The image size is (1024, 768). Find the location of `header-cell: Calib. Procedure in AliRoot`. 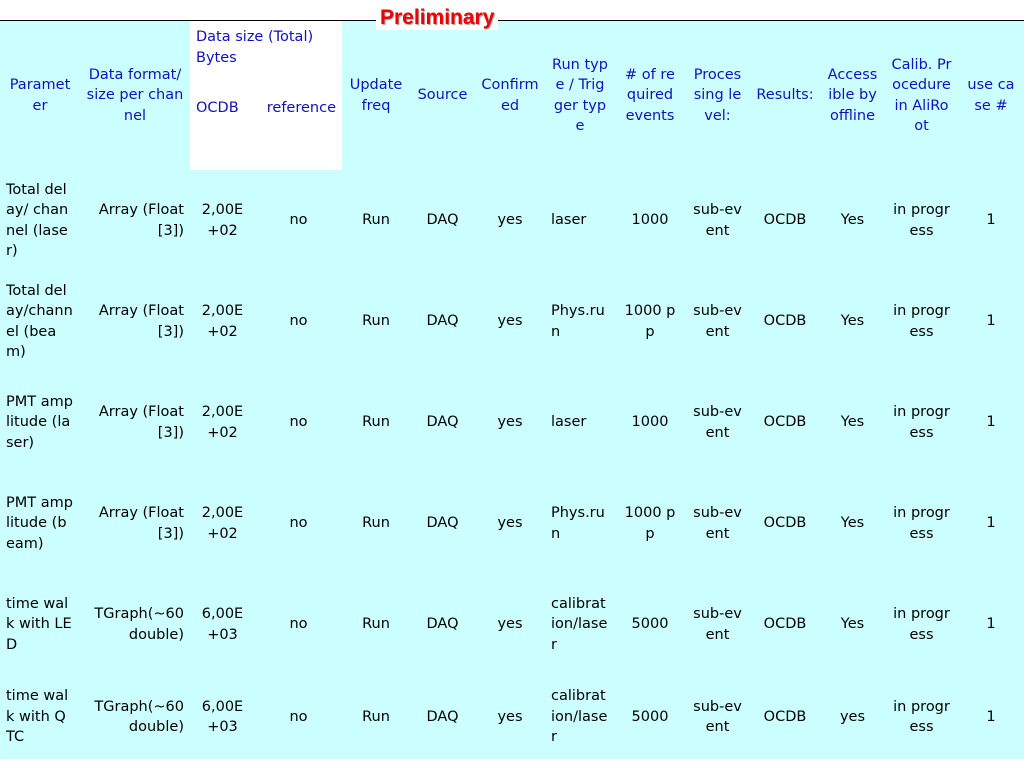

header-cell: Calib. Procedure in AliRoot is located at coordinates (921, 95).